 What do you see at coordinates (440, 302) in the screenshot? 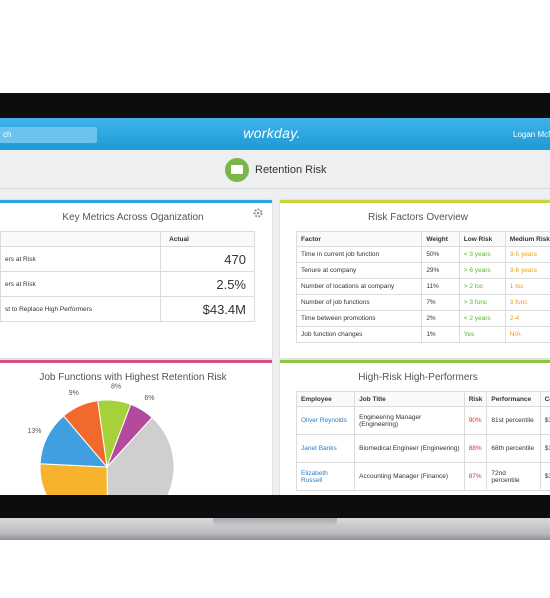
I see `table-cell: 7%` at bounding box center [440, 302].